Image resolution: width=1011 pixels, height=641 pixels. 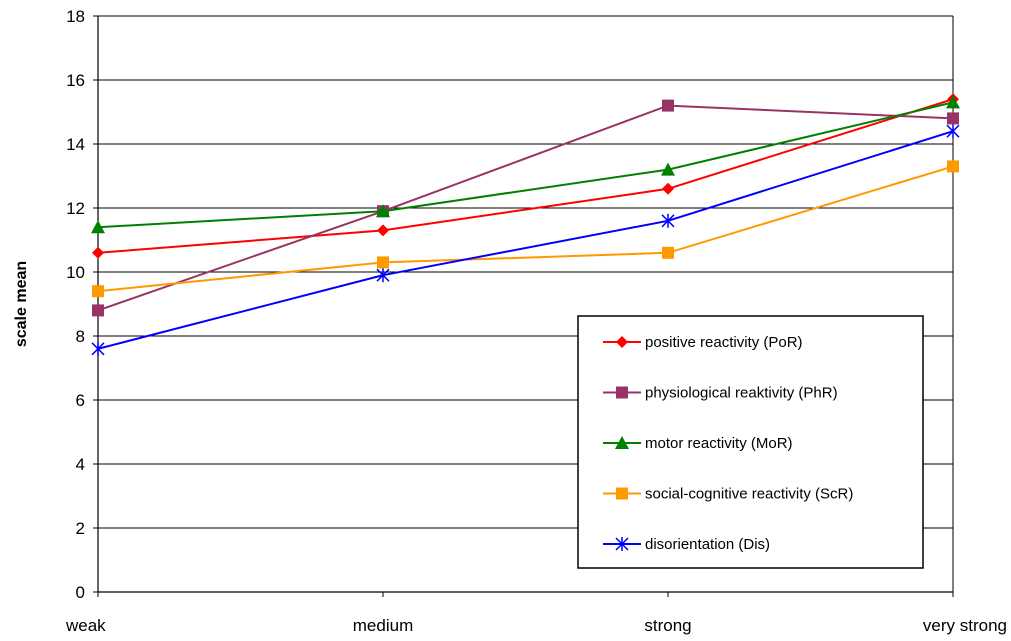 I want to click on legend-marker-social-cognitive-reactivity, so click(x=622, y=493).